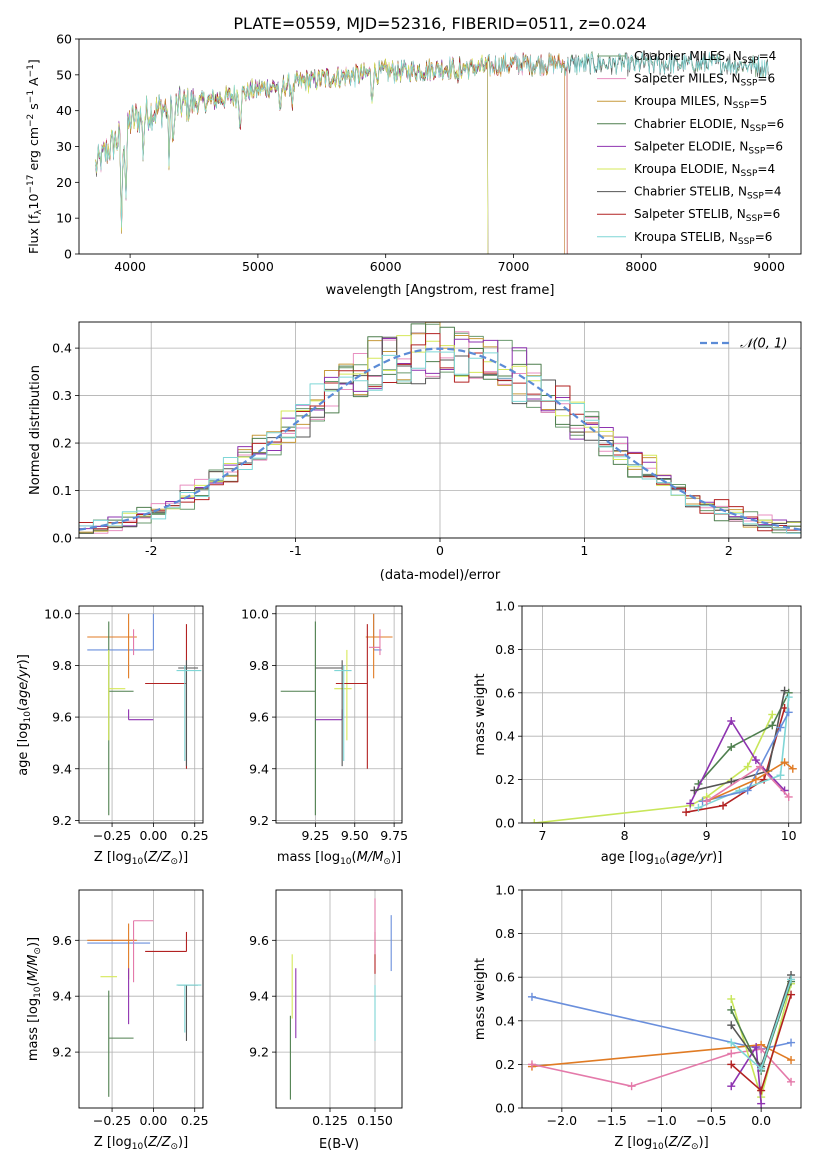  What do you see at coordinates (23, 708) in the screenshot?
I see `y-axis-label-part: (` at bounding box center [23, 708].